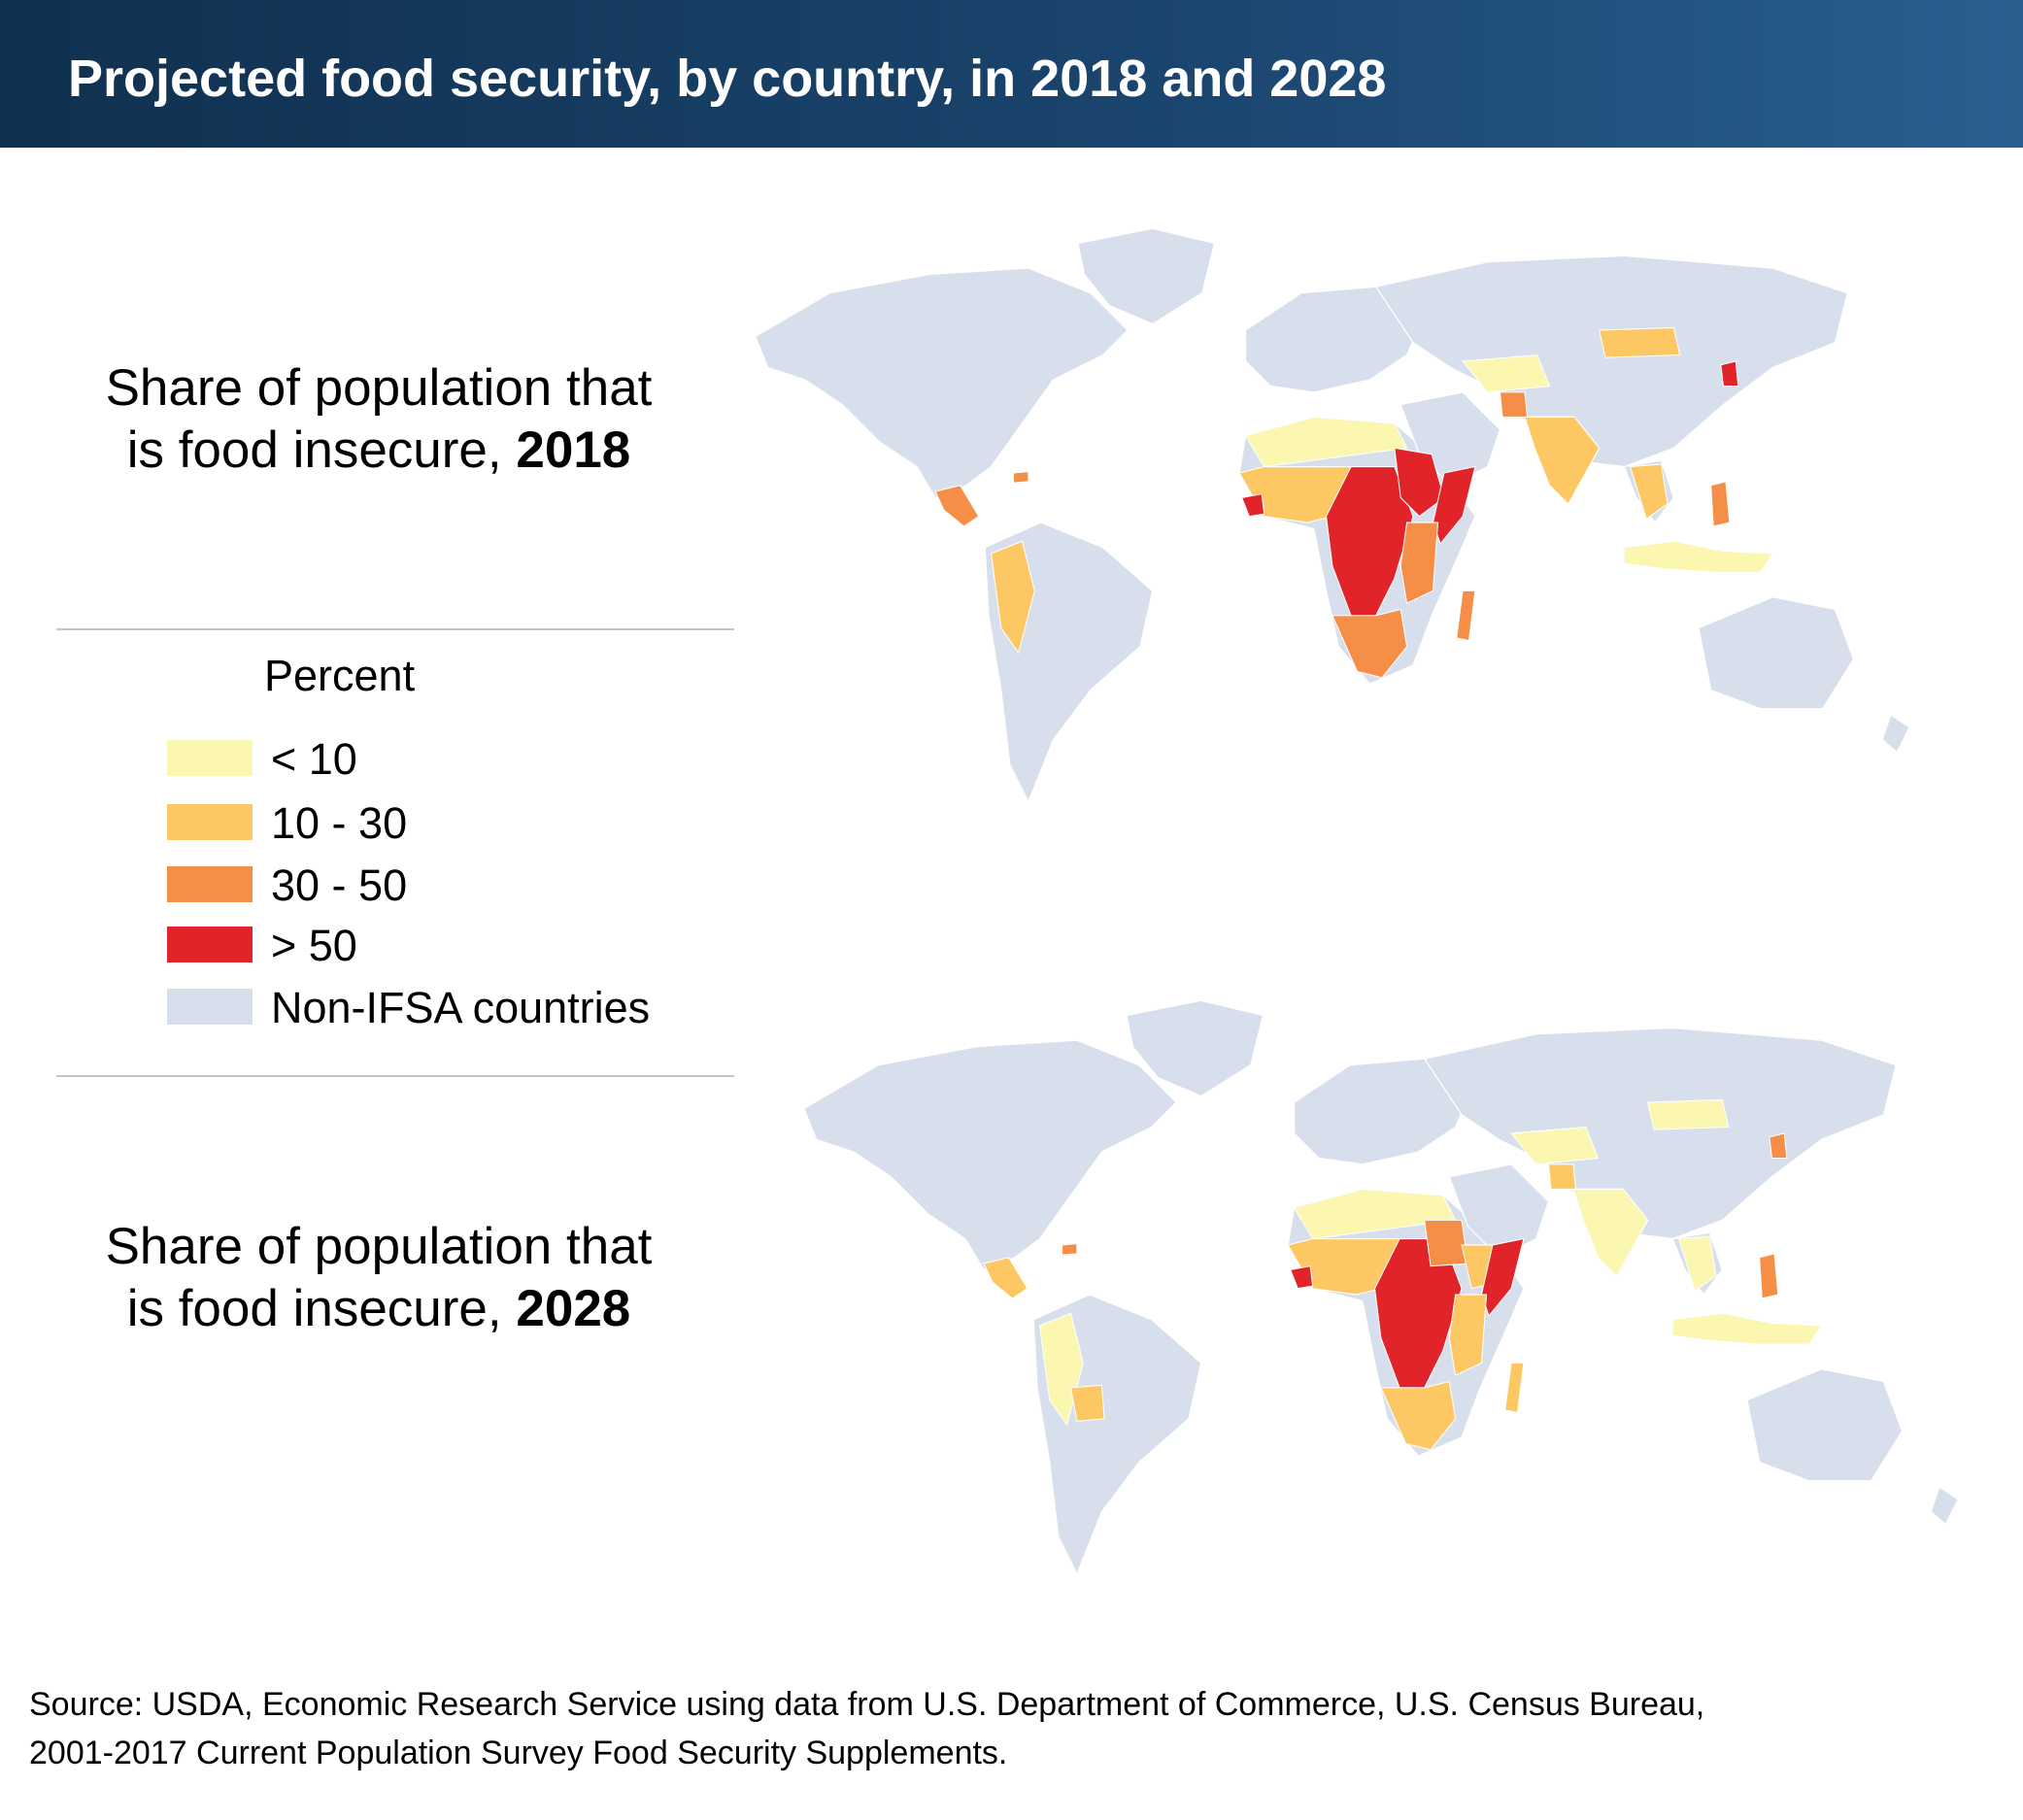  What do you see at coordinates (314, 945) in the screenshot?
I see `legend-label: > 50` at bounding box center [314, 945].